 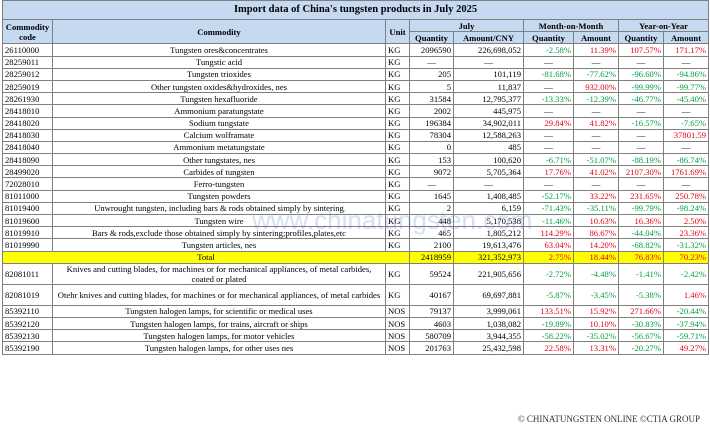 I want to click on table-cell: -98.24%, so click(x=686, y=208).